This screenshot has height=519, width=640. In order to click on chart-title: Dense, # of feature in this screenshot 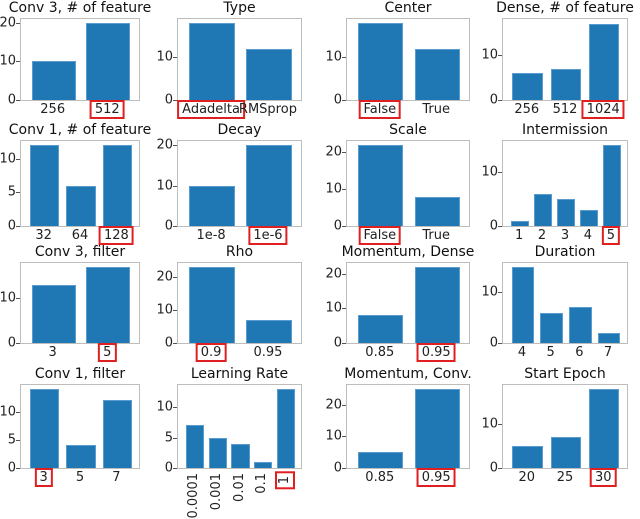, I will do `click(565, 8)`.